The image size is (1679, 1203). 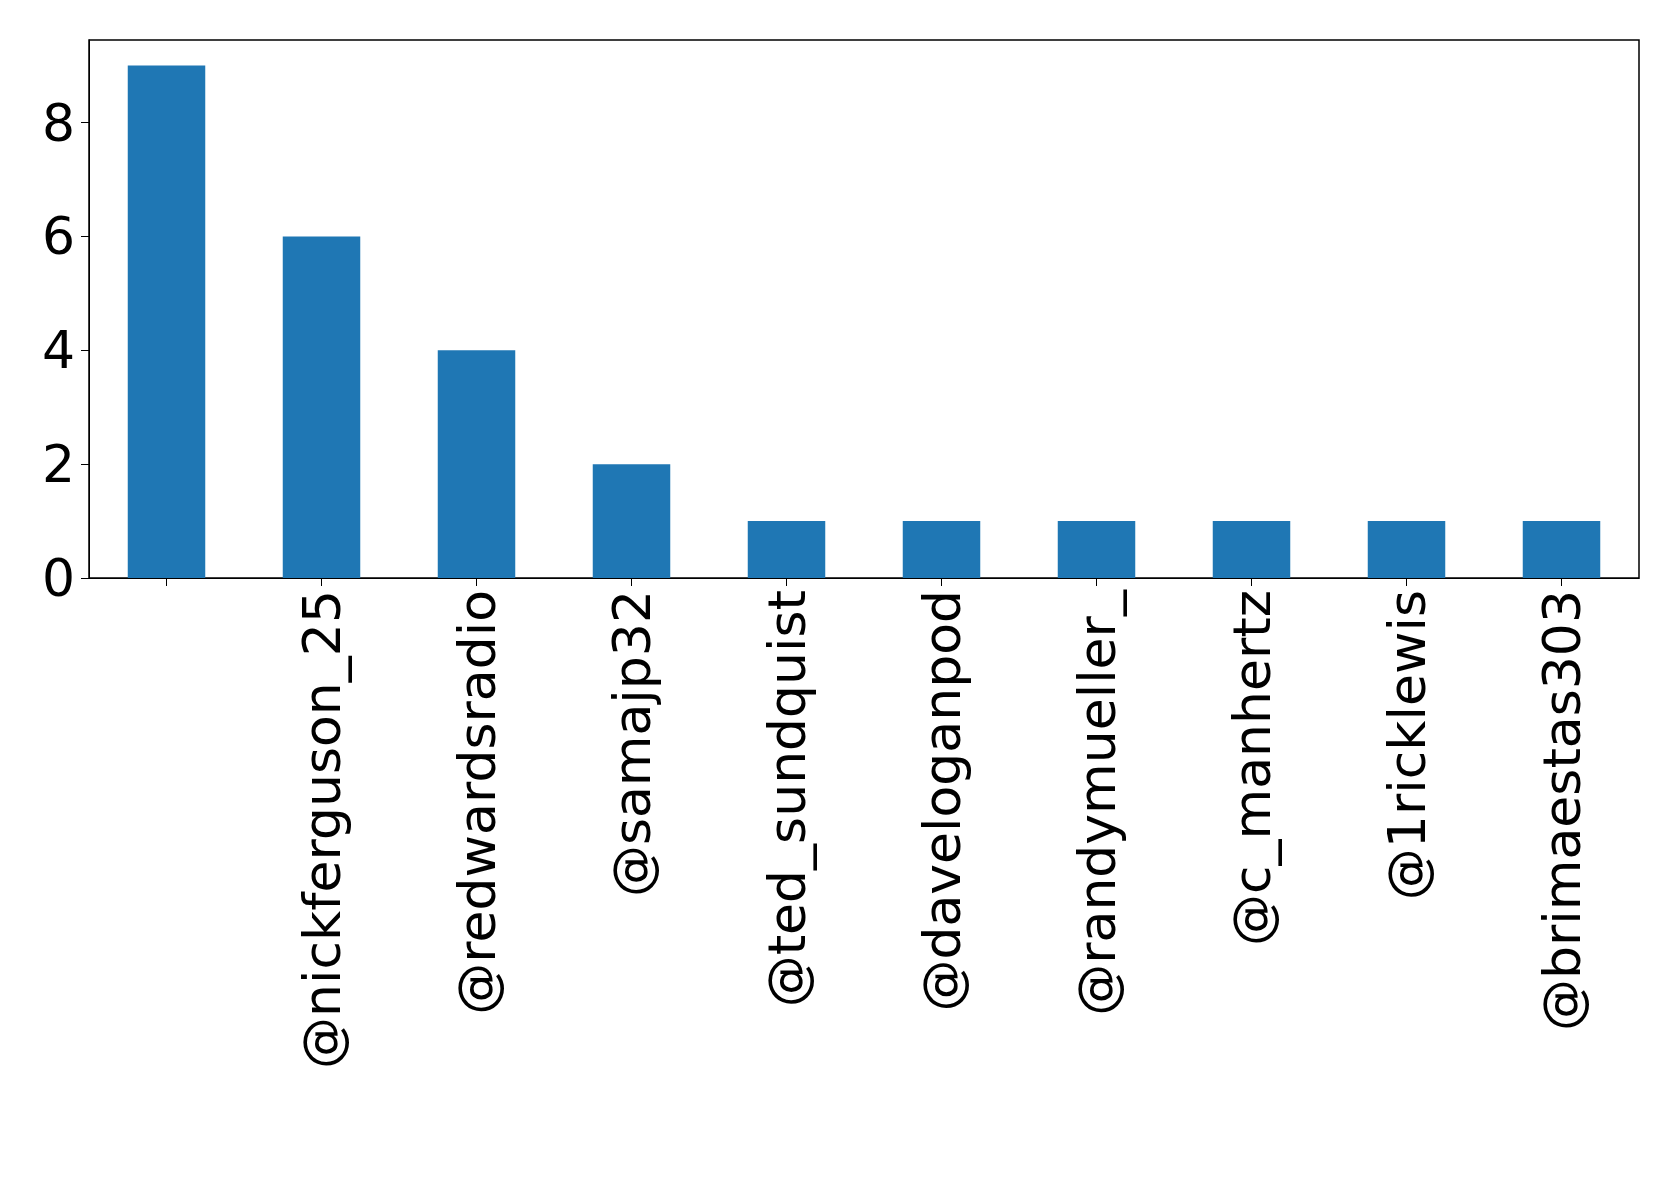 What do you see at coordinates (1251, 768) in the screenshot?
I see `x-tick-label: @c_manhertz` at bounding box center [1251, 768].